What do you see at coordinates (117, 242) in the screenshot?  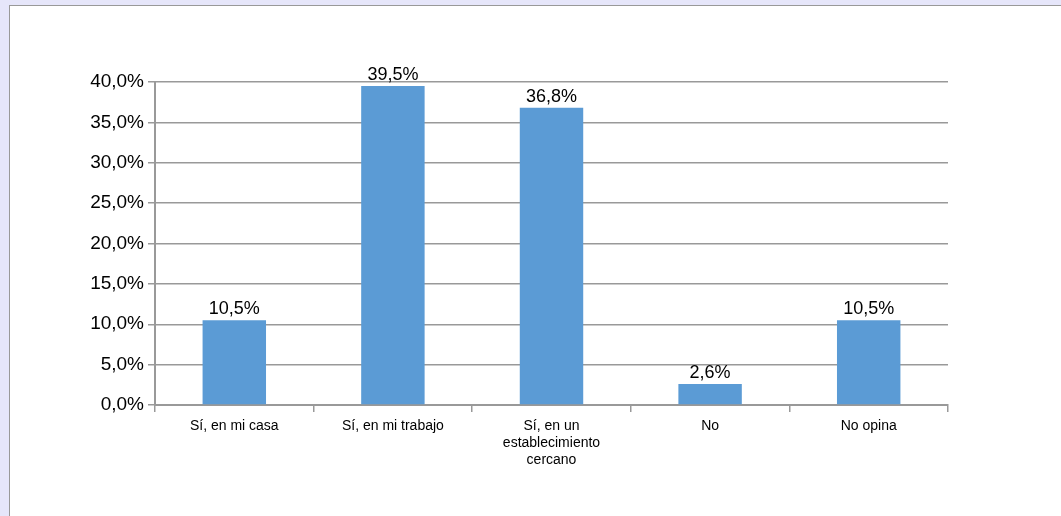 I see `y-tick-label: 20,0%` at bounding box center [117, 242].